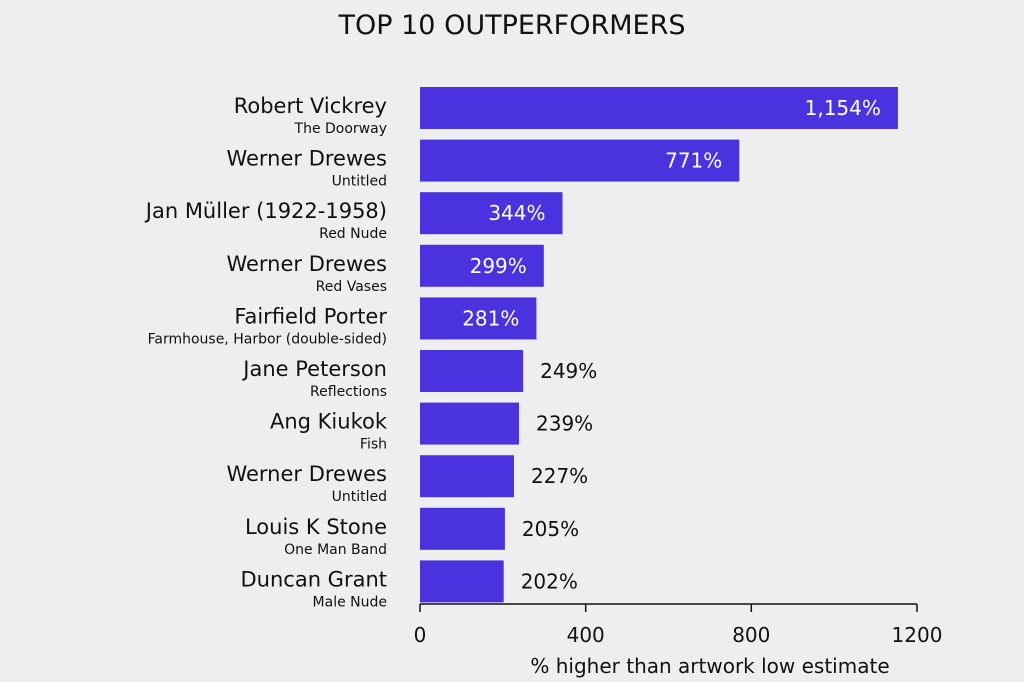  What do you see at coordinates (348, 392) in the screenshot?
I see `artwork-label: Reflections` at bounding box center [348, 392].